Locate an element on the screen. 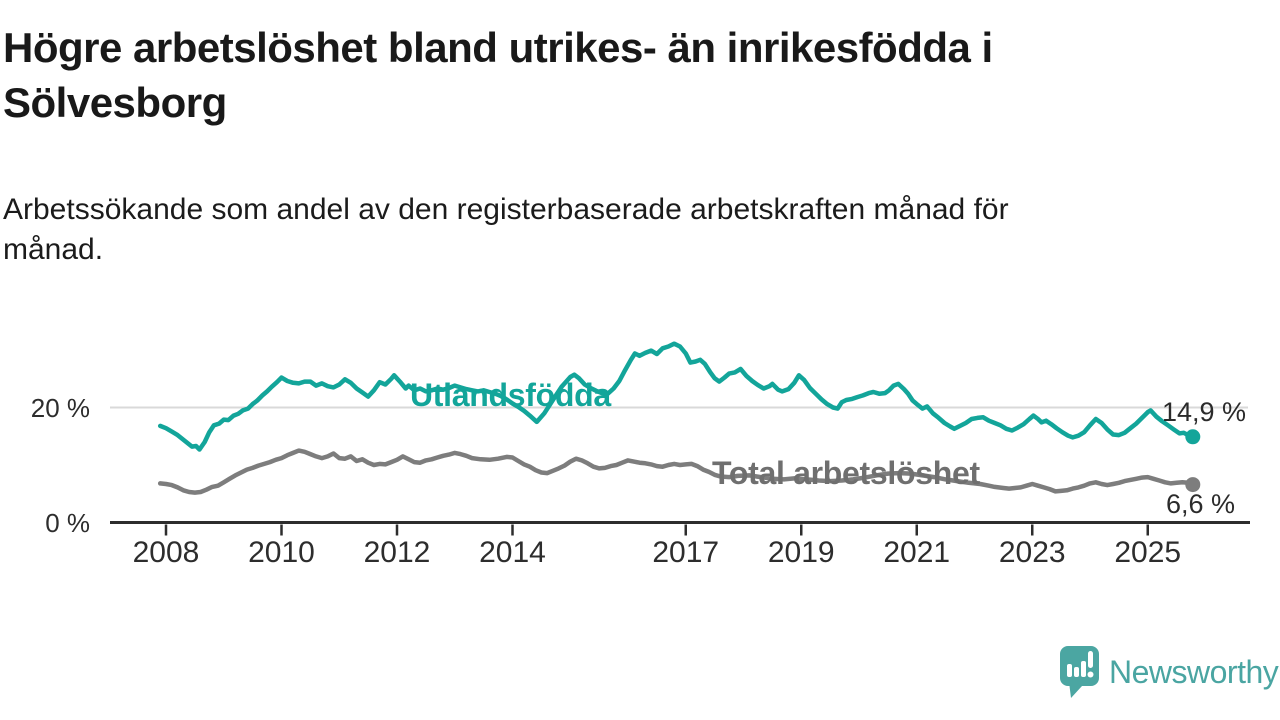 This screenshot has width=1280, height=720. newsworthy-logo-text: Newsworthy is located at coordinates (1194, 672).